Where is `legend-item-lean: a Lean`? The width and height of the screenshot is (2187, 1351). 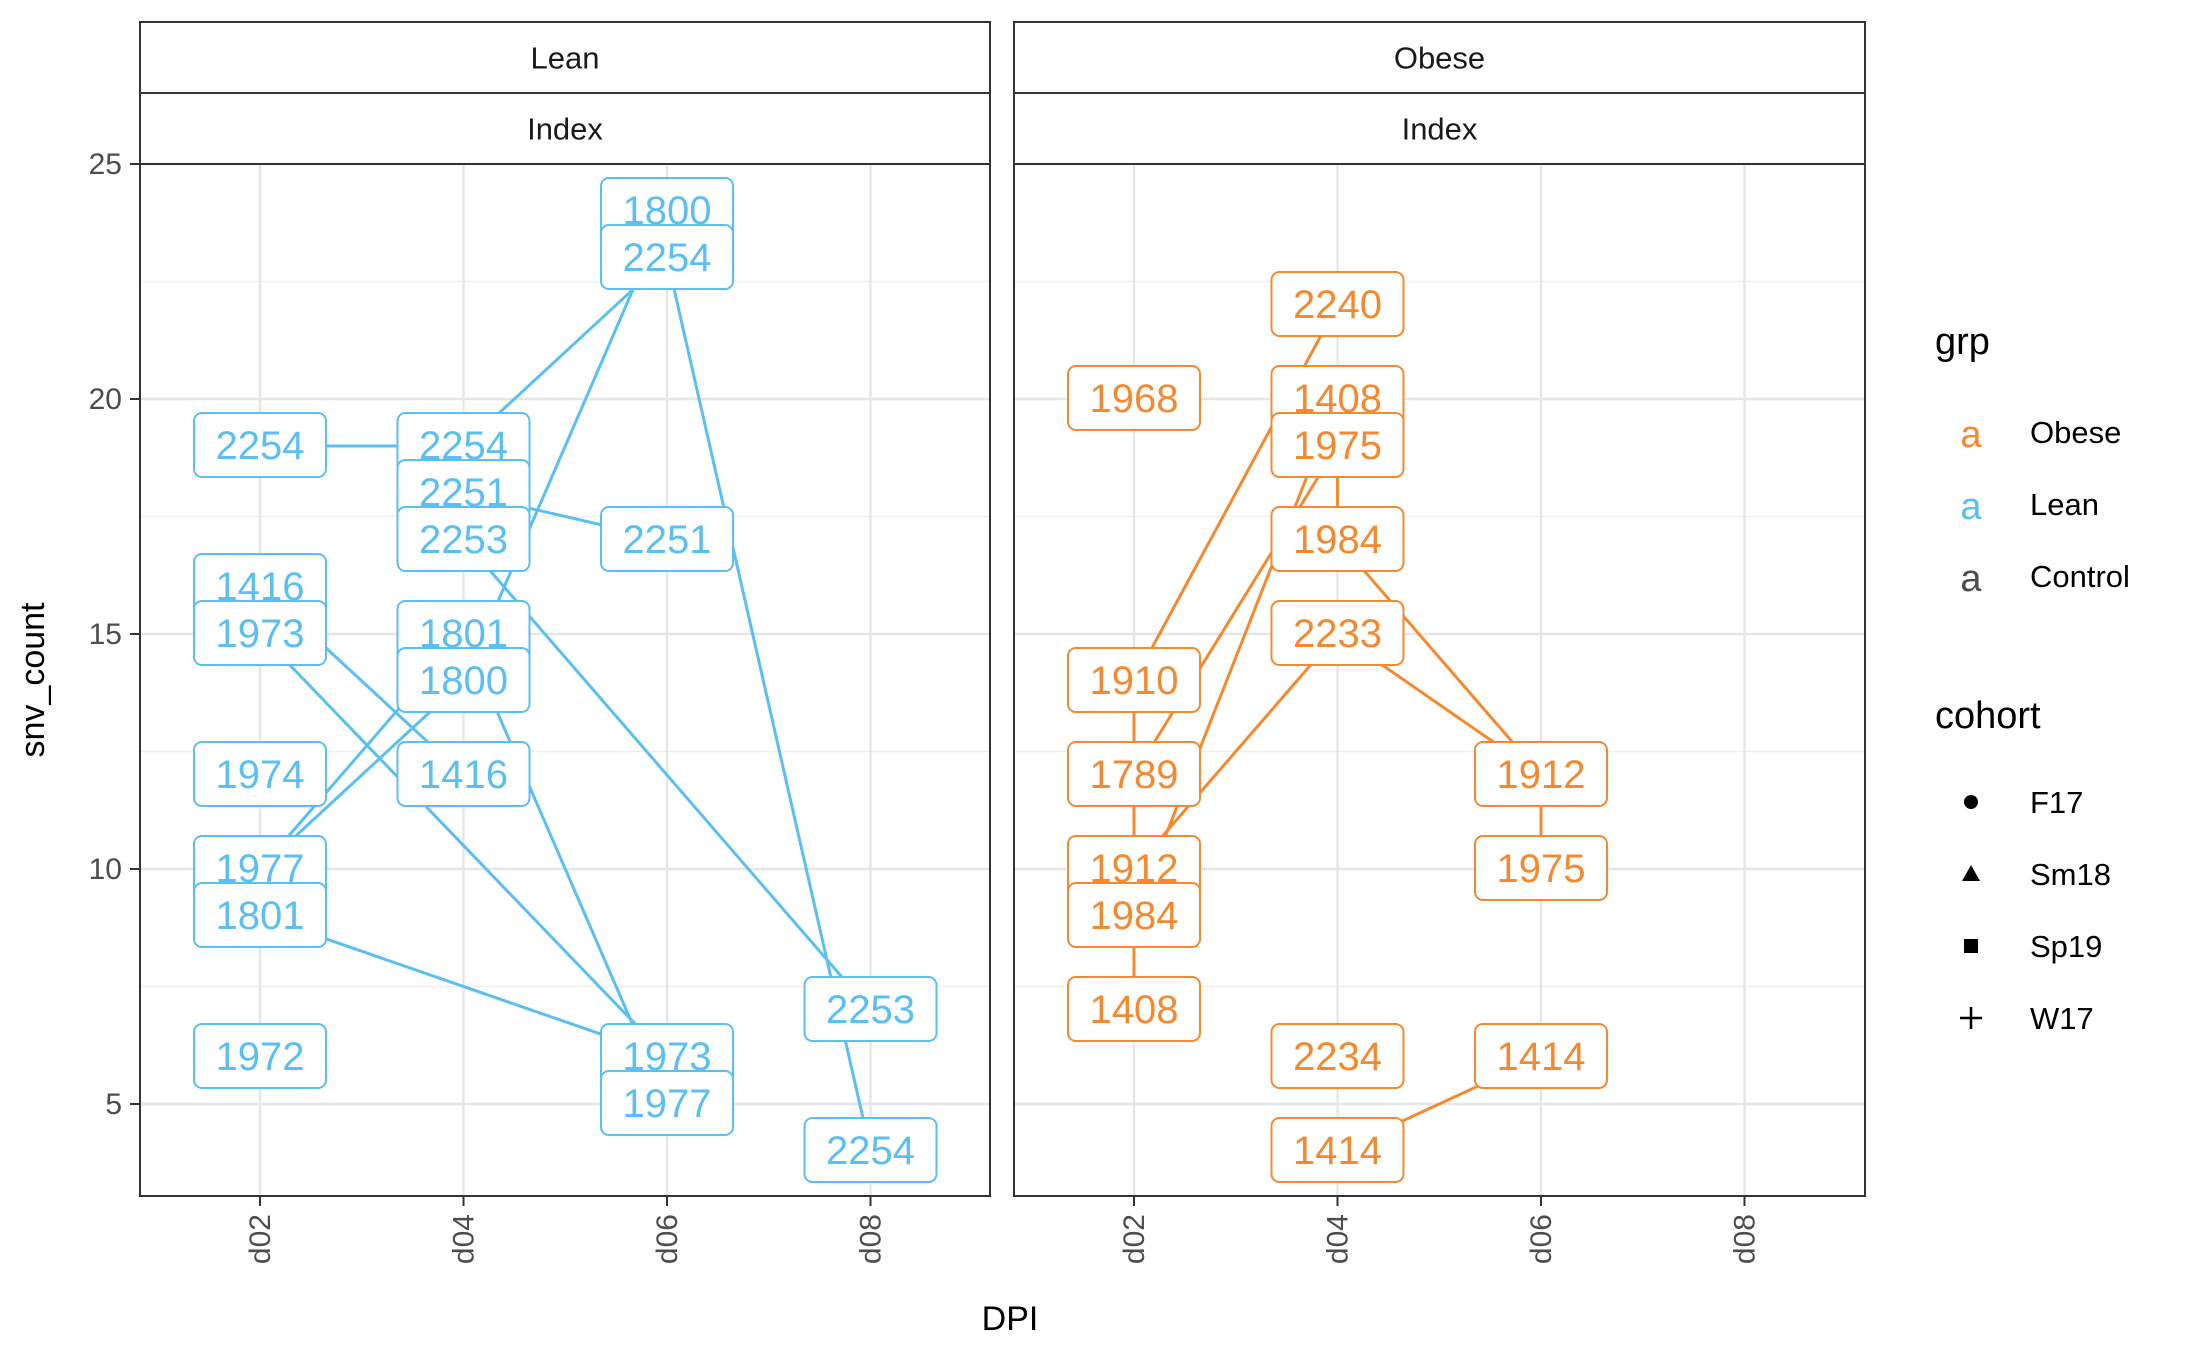 legend-item-lean: a Lean is located at coordinates (2029, 507).